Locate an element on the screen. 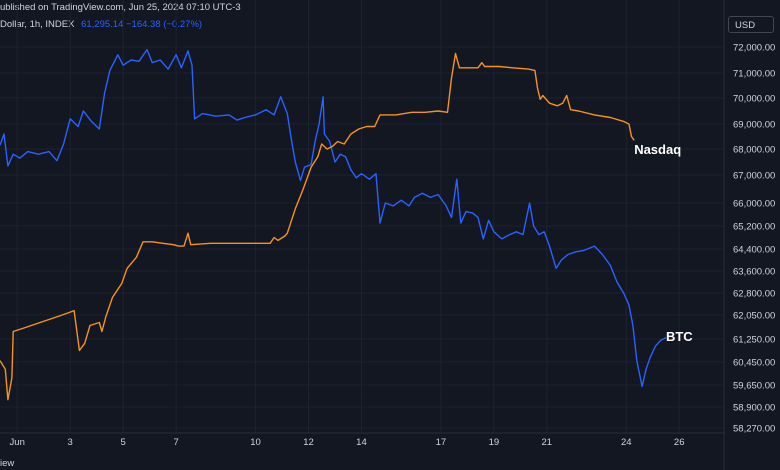 This screenshot has width=780, height=470. y-tick-label: 69,000.00 is located at coordinates (754, 125).